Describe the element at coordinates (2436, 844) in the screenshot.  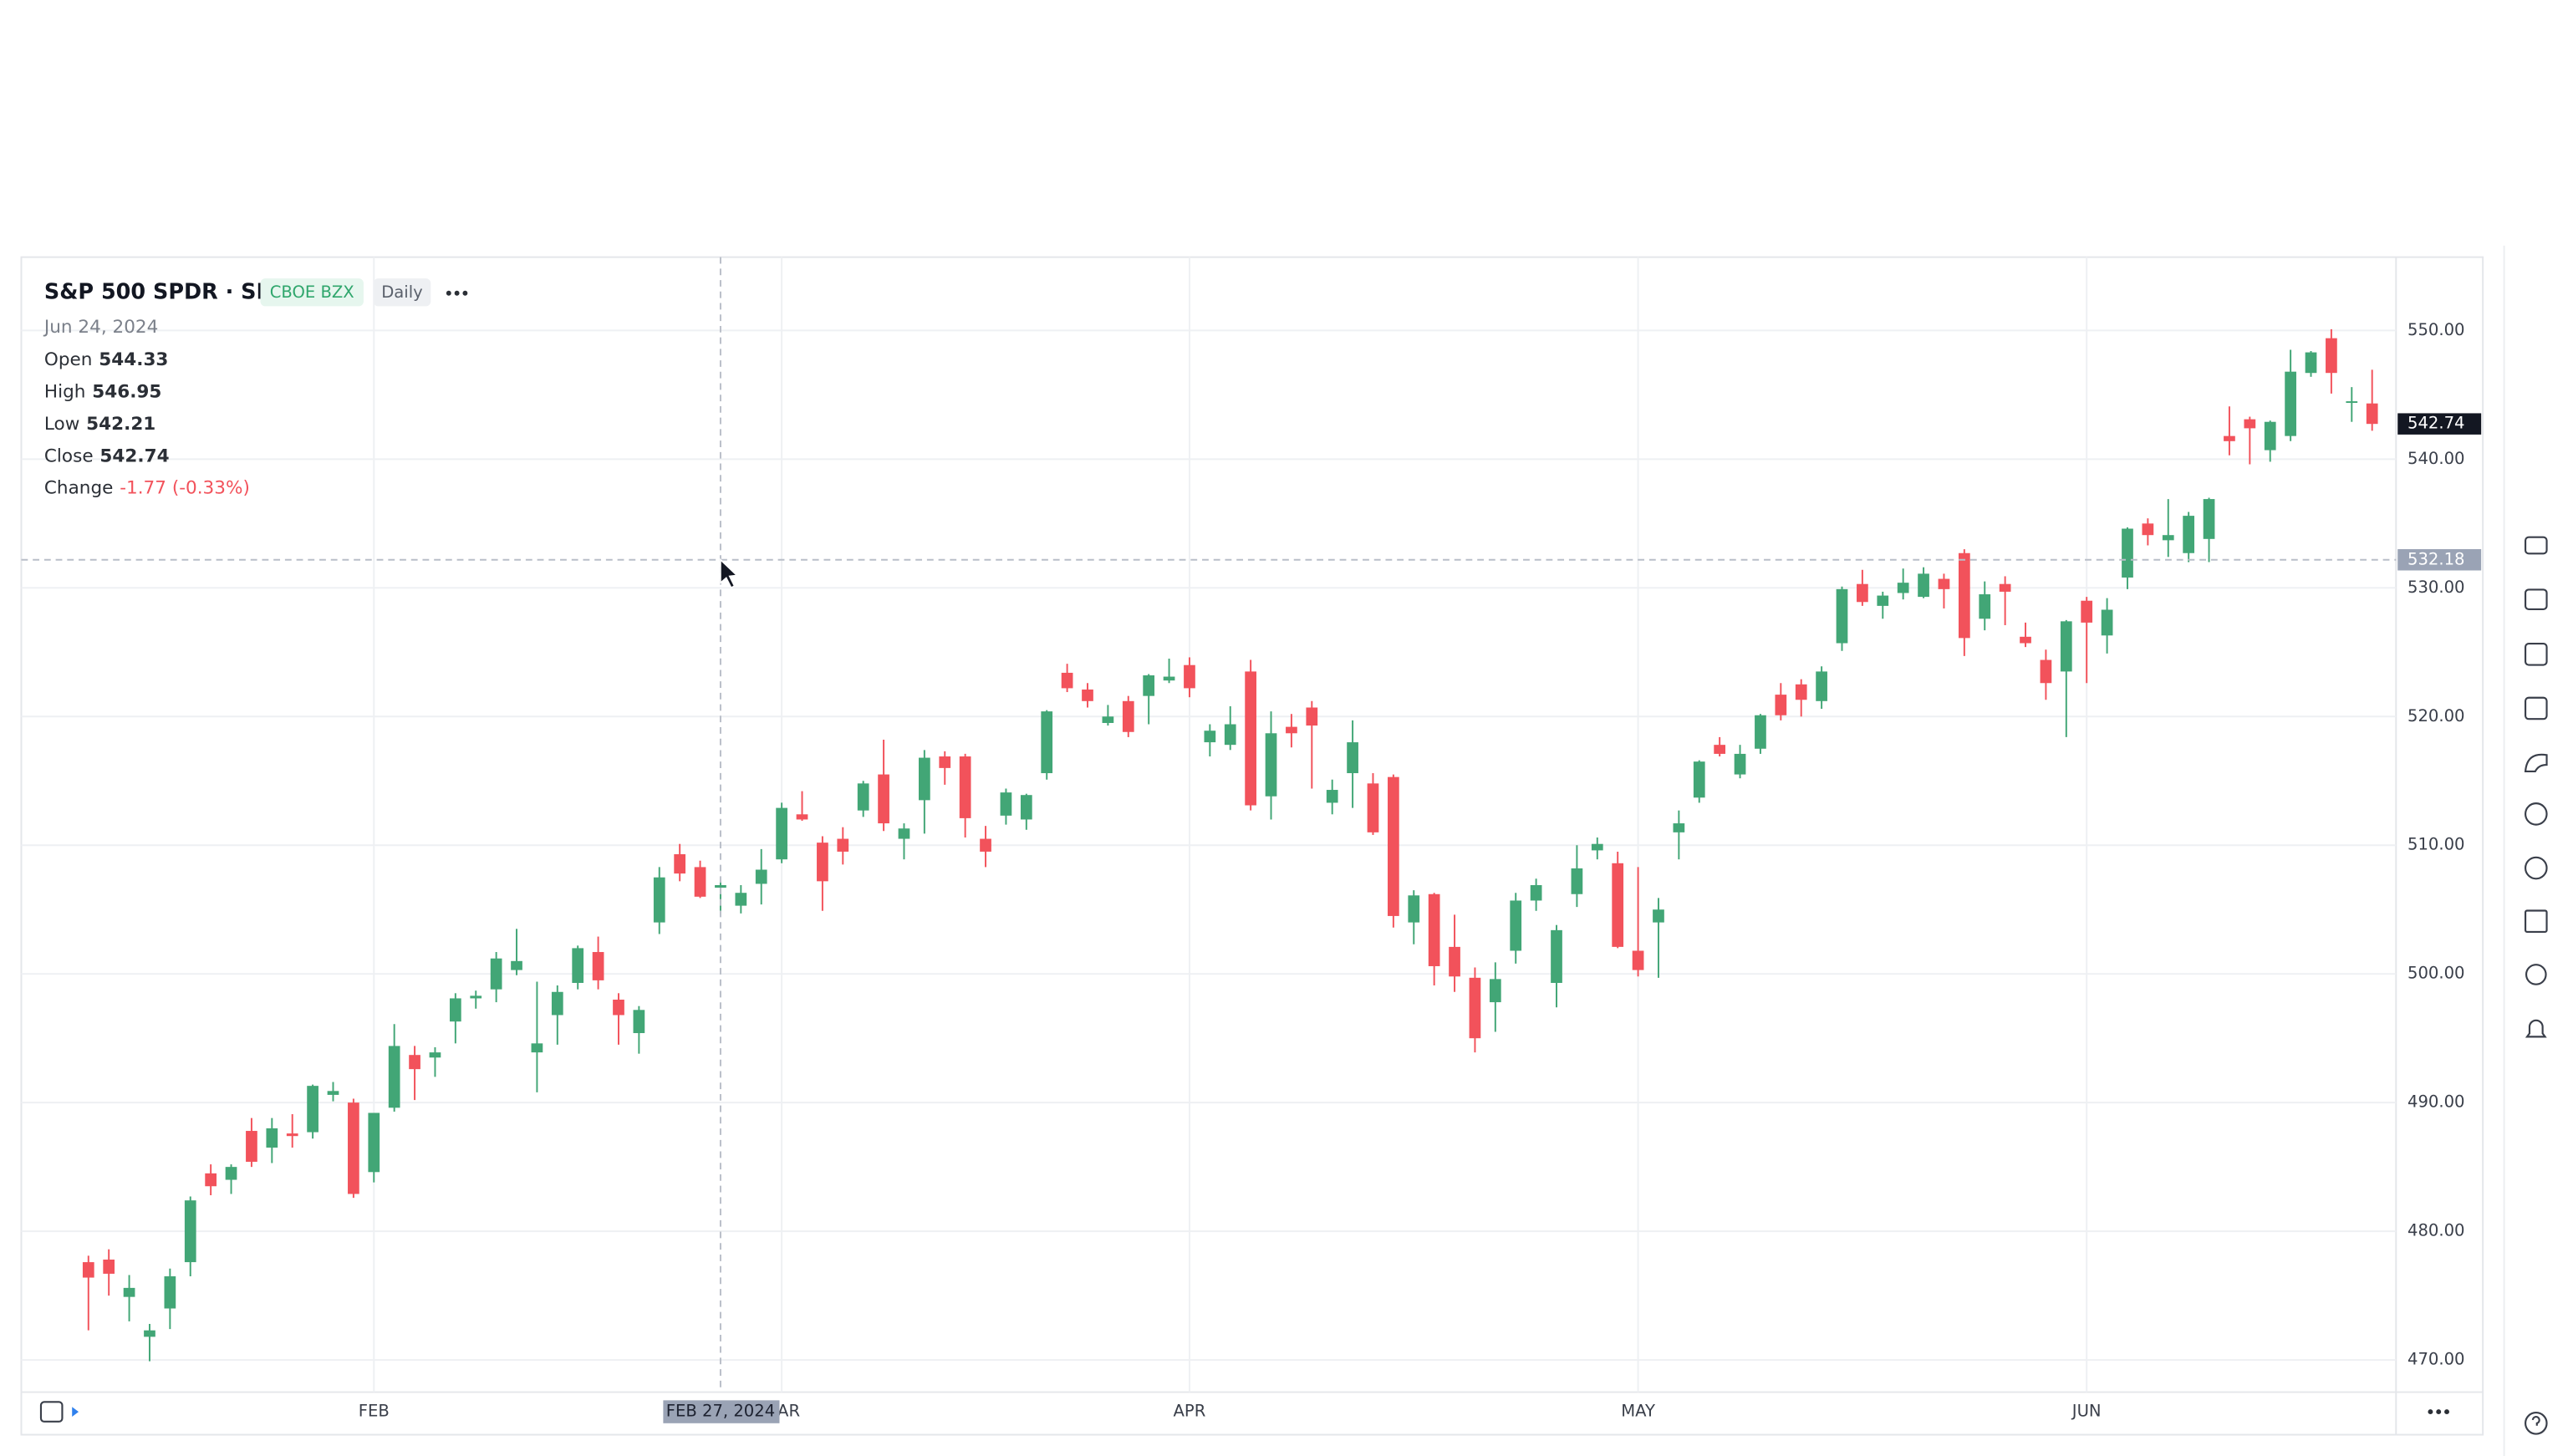
I see `y-tick-label: 510.00` at that location.